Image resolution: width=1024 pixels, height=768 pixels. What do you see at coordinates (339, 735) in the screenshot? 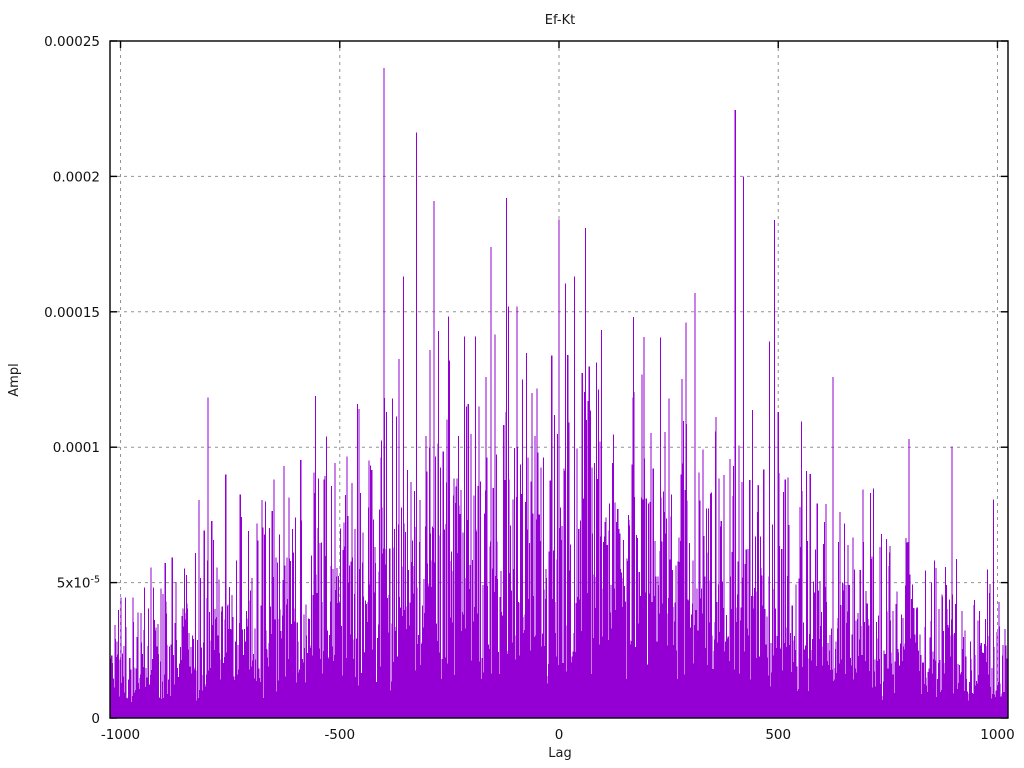
I see `x-tick-label: -500` at bounding box center [339, 735].